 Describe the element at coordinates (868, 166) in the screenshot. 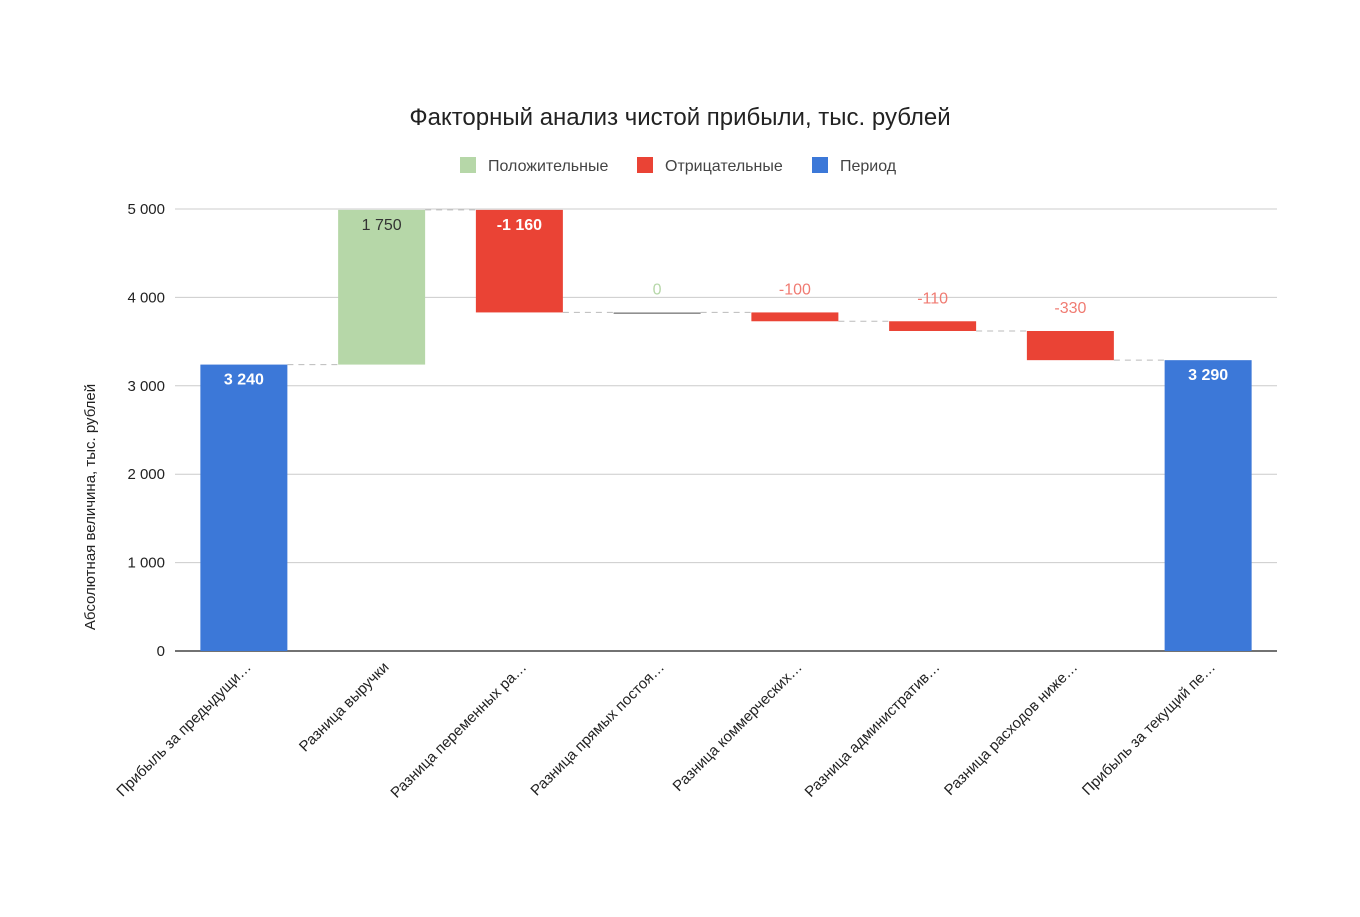

I see `legend-label-2: Период` at that location.